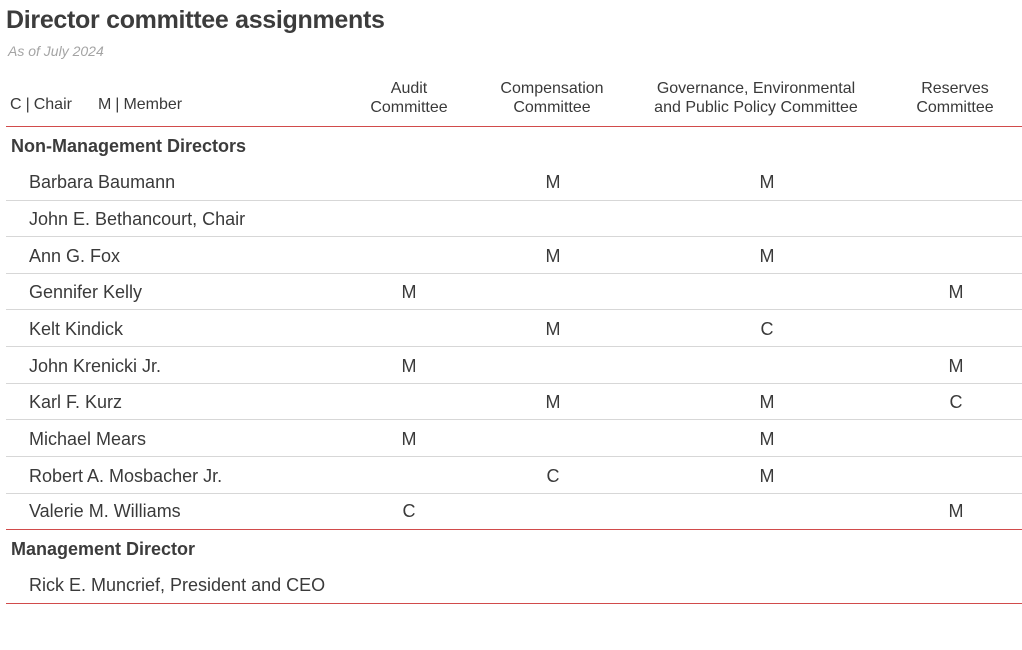 Image resolution: width=1022 pixels, height=650 pixels. What do you see at coordinates (76, 401) in the screenshot?
I see `director-name: Karl F. Kurz` at bounding box center [76, 401].